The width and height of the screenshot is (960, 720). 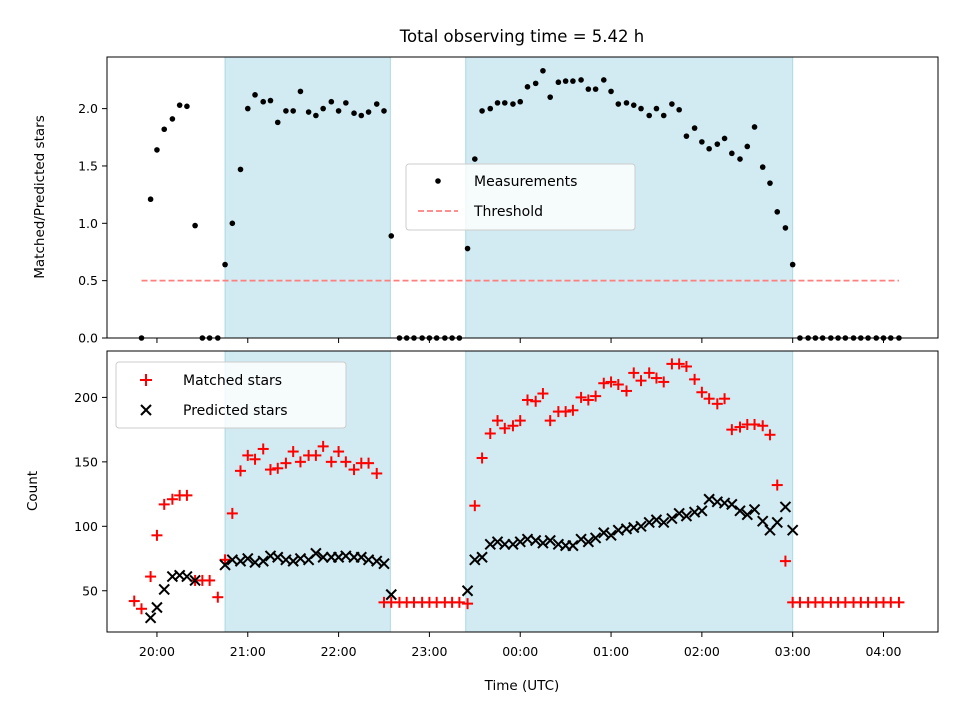 I want to click on legend-predicted-marker, so click(x=146, y=410).